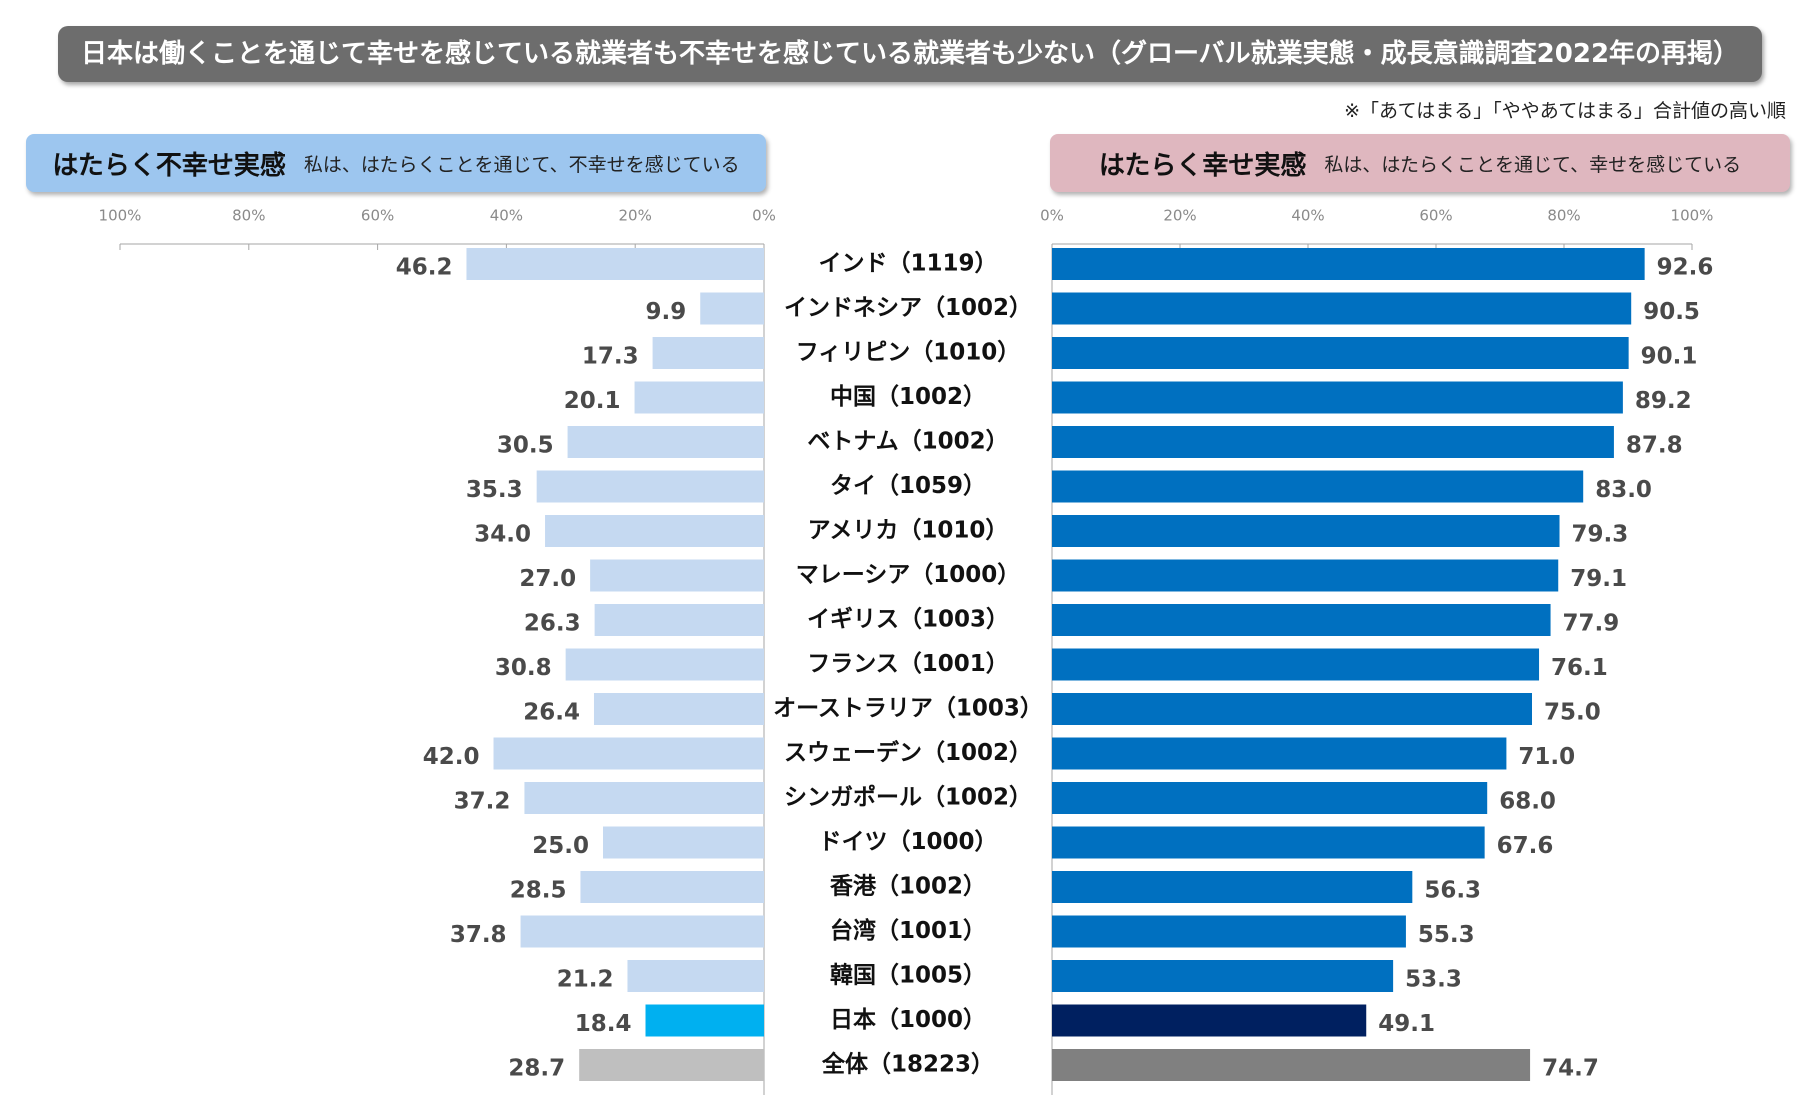  What do you see at coordinates (1591, 624) in the screenshot?
I see `right-value-label: 77.9` at bounding box center [1591, 624].